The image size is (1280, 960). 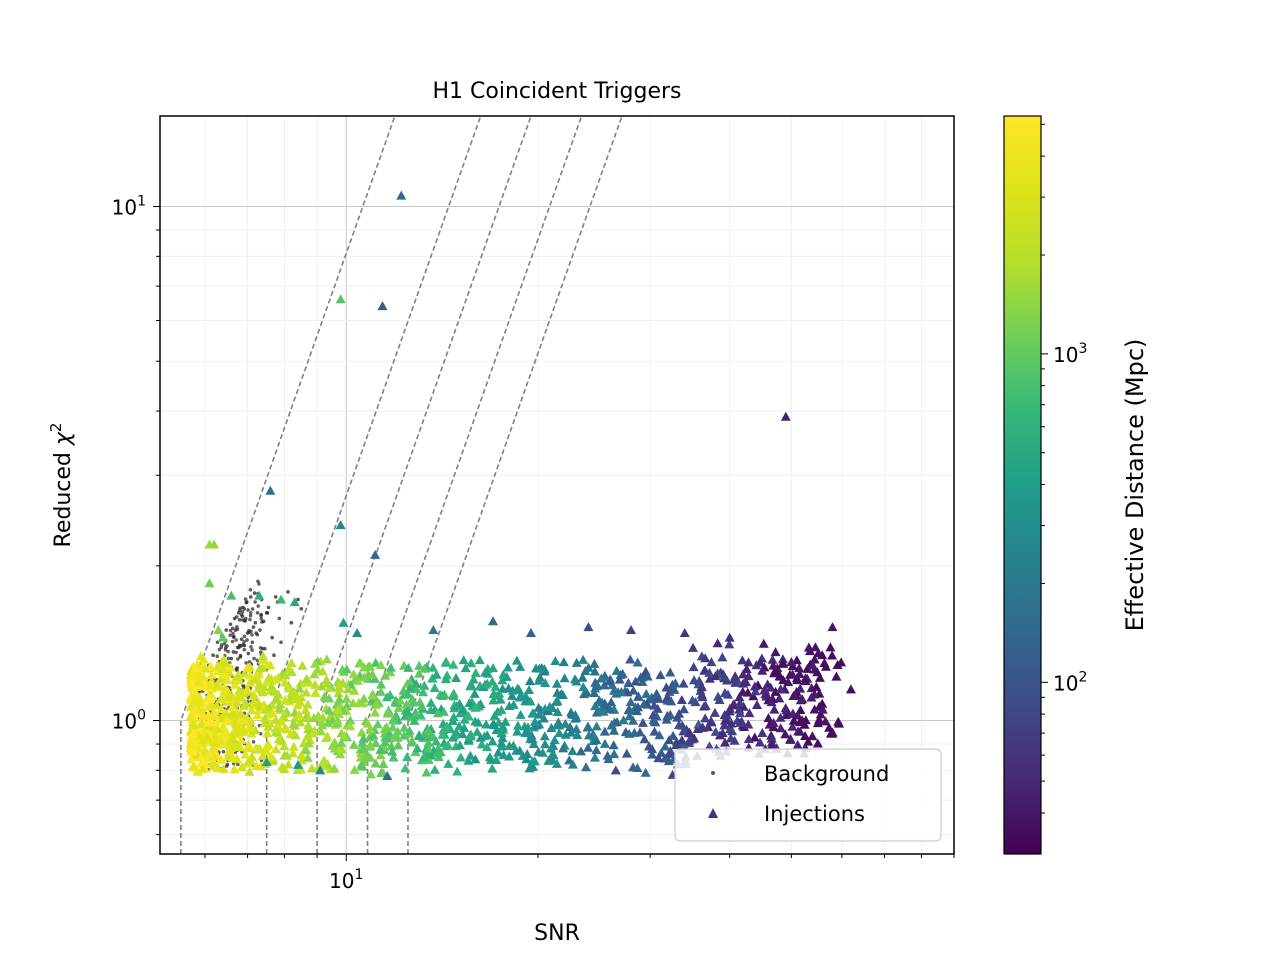 What do you see at coordinates (713, 813) in the screenshot?
I see `legend-injections-marker` at bounding box center [713, 813].